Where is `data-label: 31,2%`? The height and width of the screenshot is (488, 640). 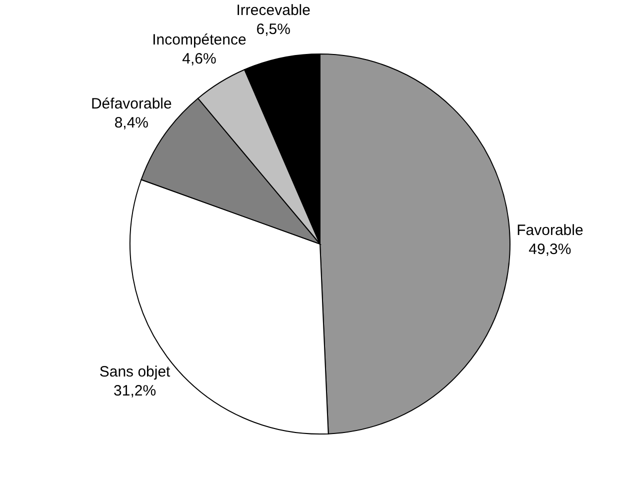
data-label: 31,2% is located at coordinates (135, 391).